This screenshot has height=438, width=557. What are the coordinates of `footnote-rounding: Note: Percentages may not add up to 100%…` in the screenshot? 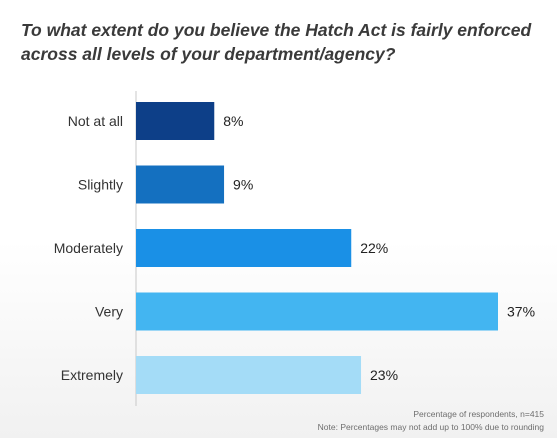 It's located at (430, 427).